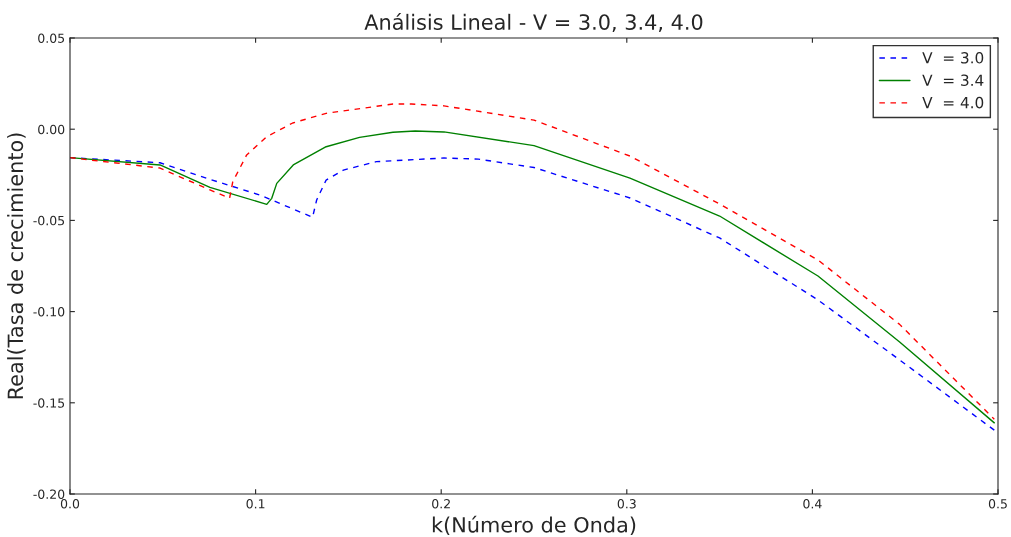 The image size is (1011, 537). I want to click on y-tick-label: 0.00, so click(51, 129).